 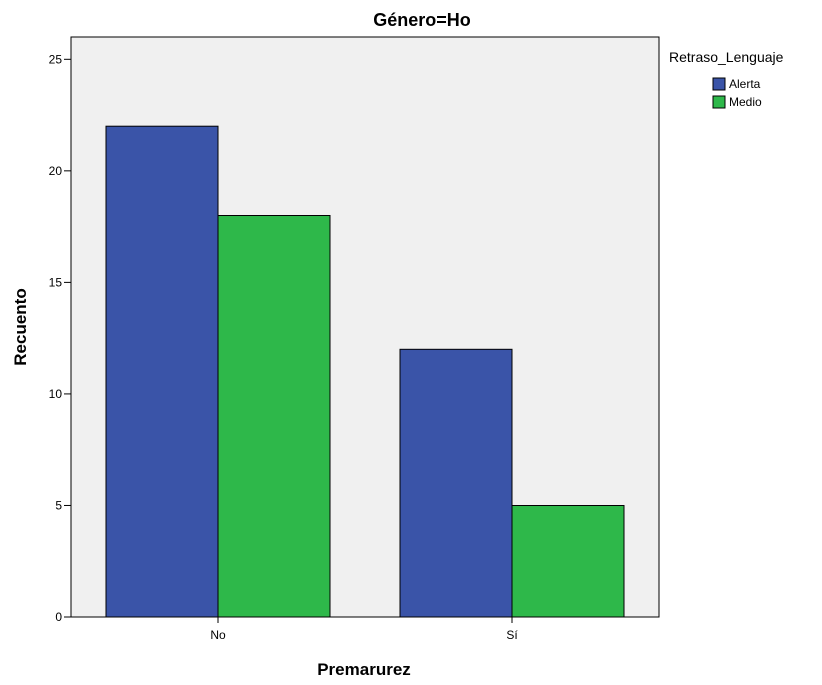 I want to click on legend-swatch-medio, so click(x=719, y=102).